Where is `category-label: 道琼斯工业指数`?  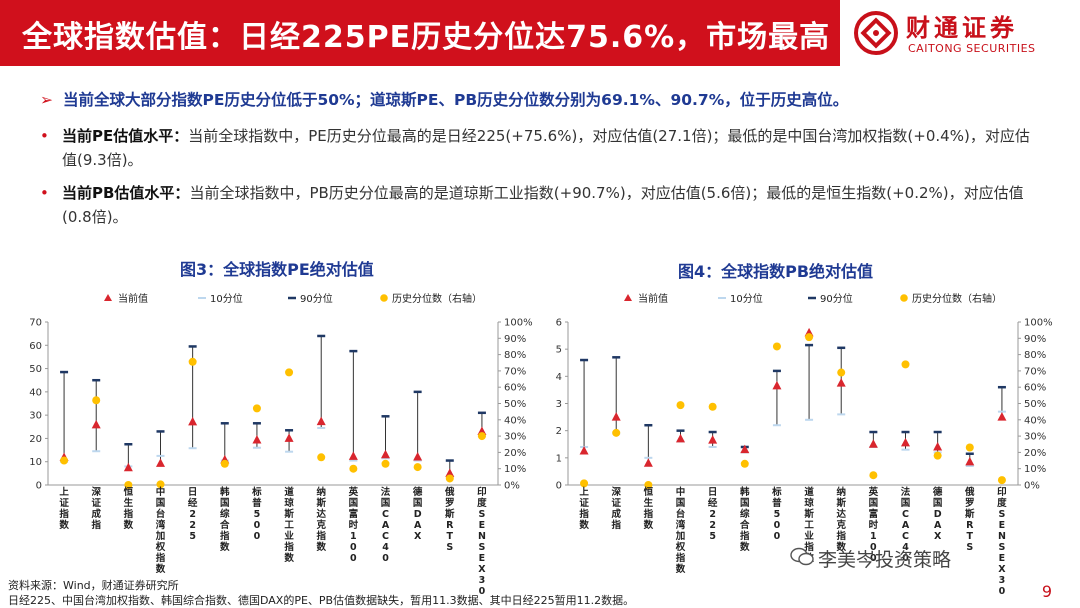
category-label: 道琼斯工业指数 is located at coordinates (288, 525).